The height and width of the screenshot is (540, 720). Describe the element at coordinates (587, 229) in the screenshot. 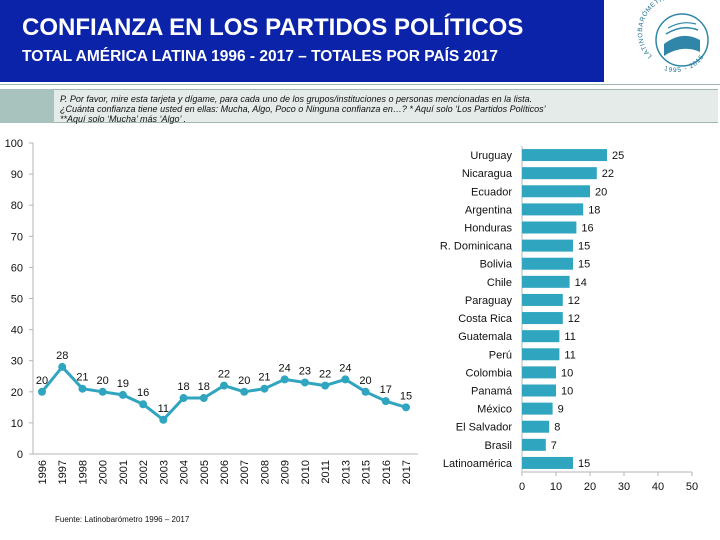

I see `bar-value-label: 16` at that location.